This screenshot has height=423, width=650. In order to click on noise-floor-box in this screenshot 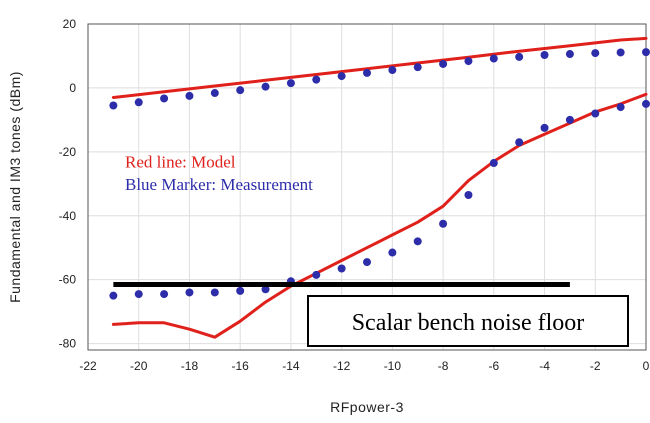, I will do `click(468, 321)`.